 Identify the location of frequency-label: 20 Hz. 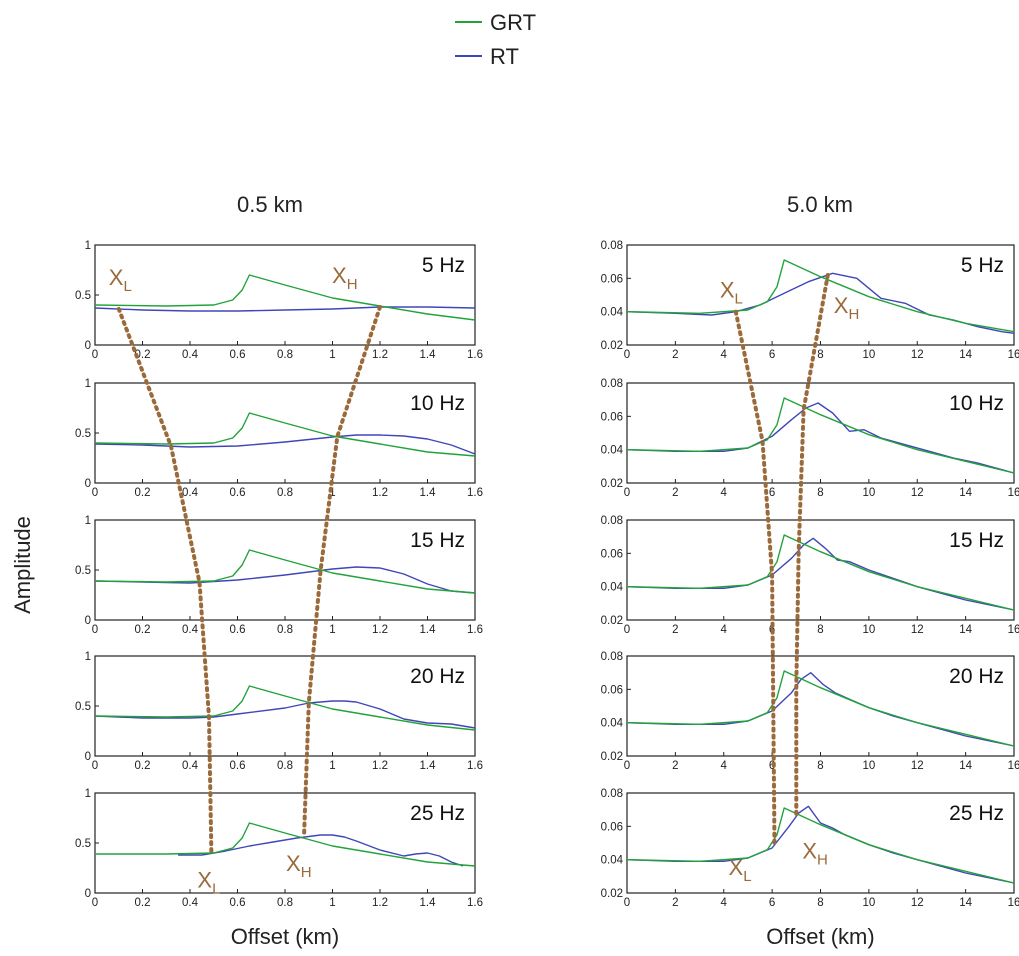
(437, 676).